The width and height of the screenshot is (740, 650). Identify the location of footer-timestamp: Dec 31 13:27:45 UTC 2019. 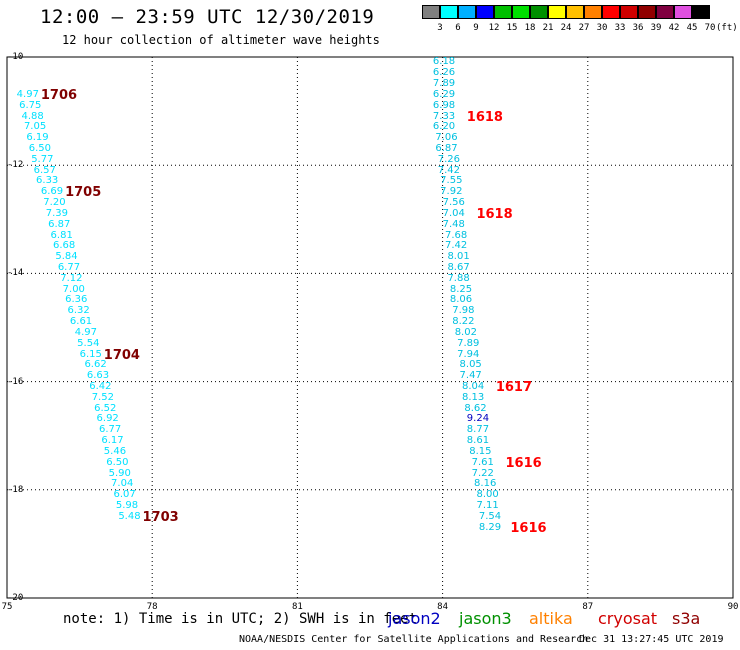
(651, 639).